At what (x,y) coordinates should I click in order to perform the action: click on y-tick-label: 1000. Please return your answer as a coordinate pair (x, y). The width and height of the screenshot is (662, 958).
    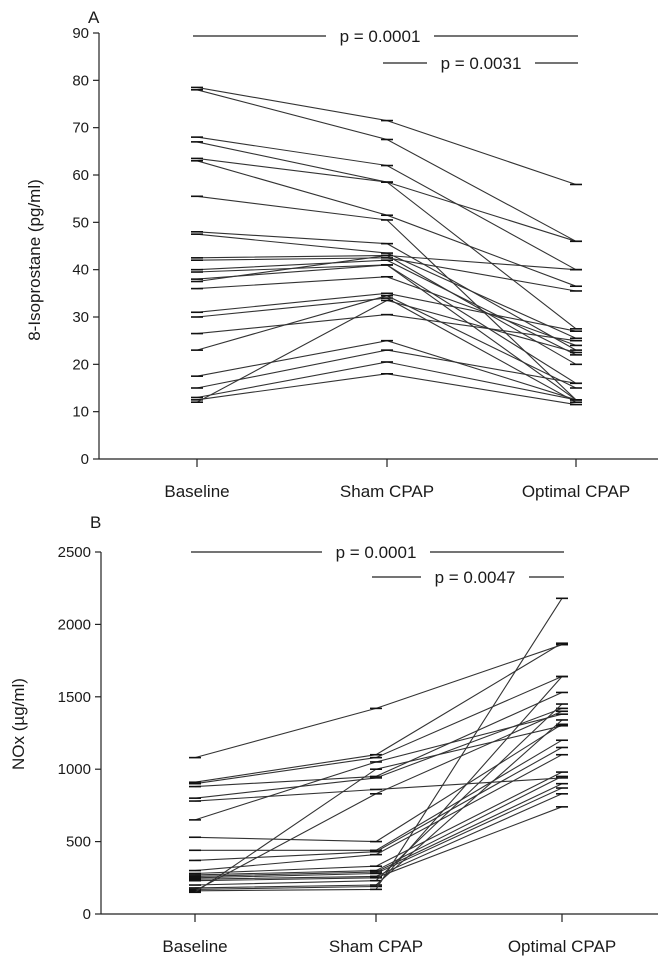
    Looking at the image, I should click on (74, 769).